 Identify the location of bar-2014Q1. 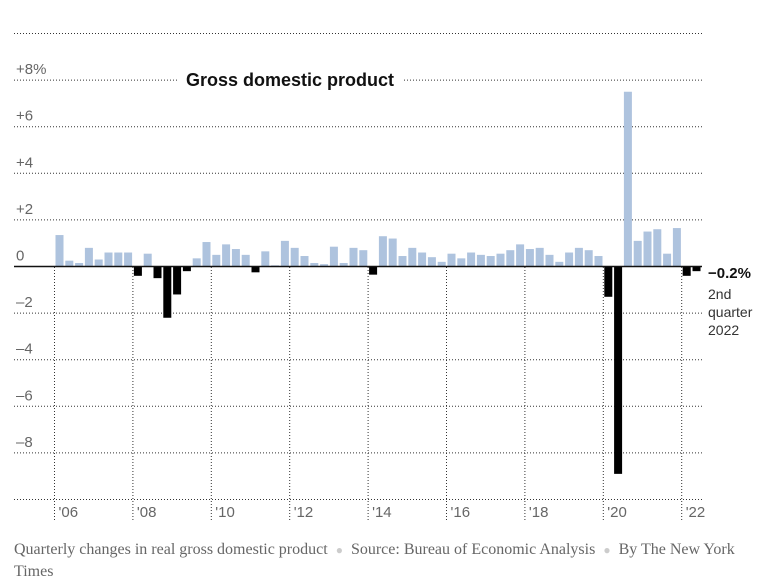
(373, 270).